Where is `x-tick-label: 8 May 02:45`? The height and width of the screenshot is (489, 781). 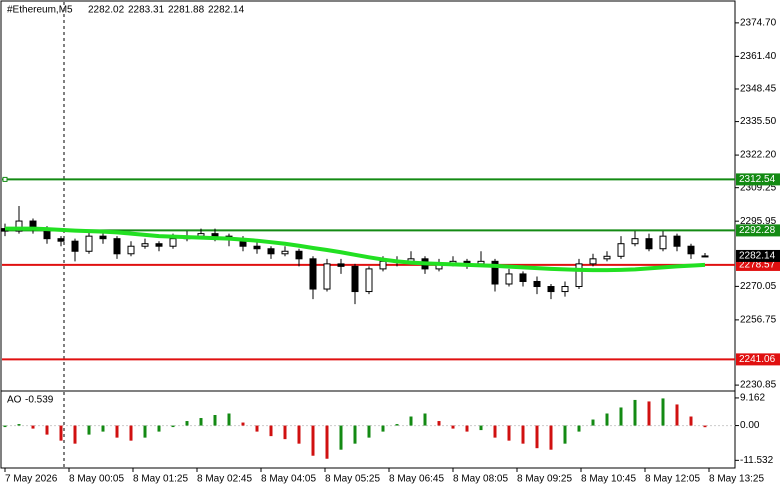
x-tick-label: 8 May 02:45 is located at coordinates (224, 479).